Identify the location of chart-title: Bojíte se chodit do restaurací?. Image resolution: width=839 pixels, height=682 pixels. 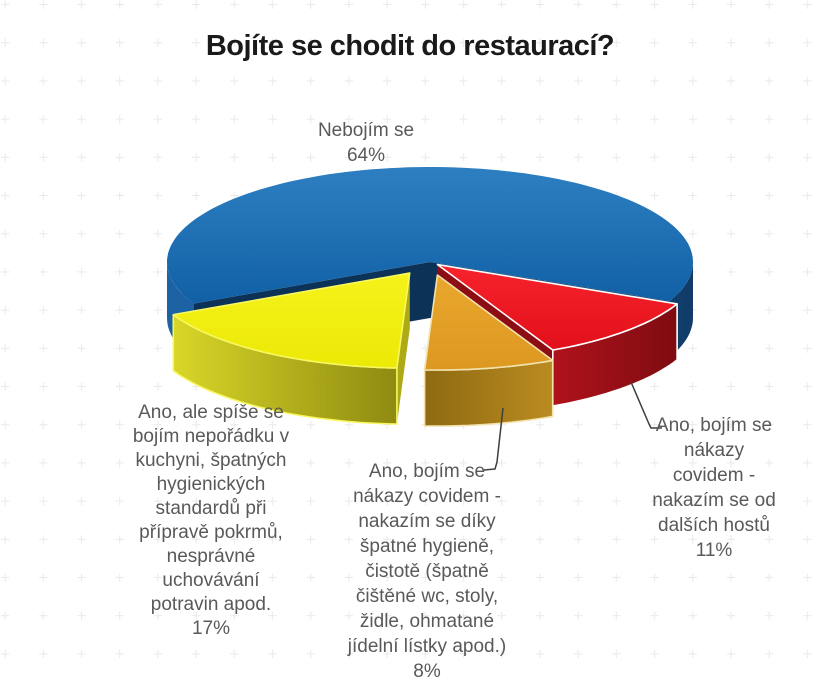
(410, 46).